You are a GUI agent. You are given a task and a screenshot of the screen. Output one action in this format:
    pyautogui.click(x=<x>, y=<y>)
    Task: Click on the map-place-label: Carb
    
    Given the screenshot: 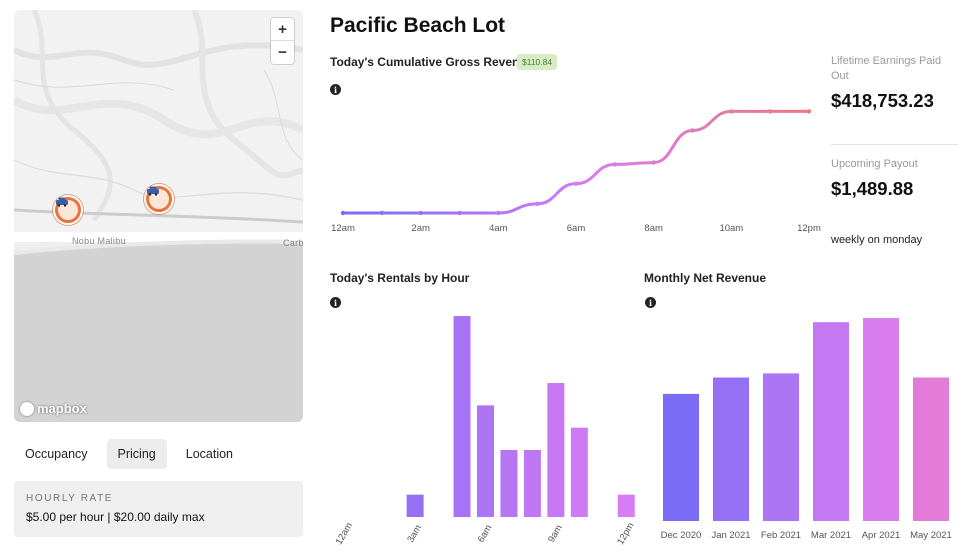 What is the action you would take?
    pyautogui.click(x=293, y=243)
    